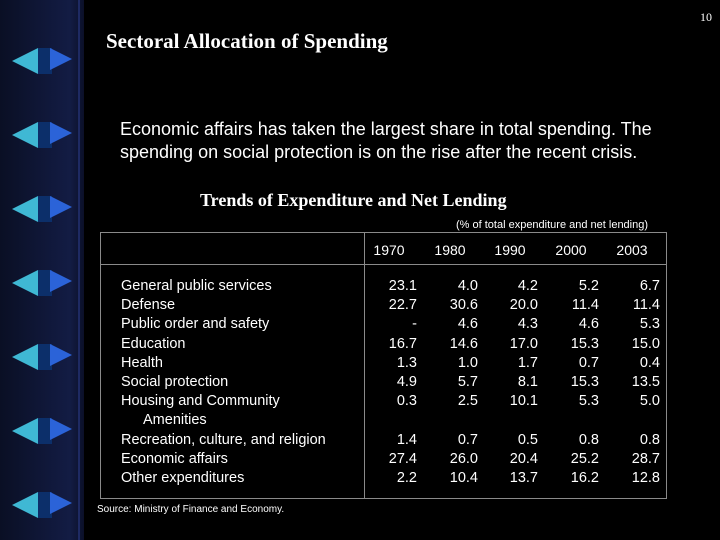 Image resolution: width=720 pixels, height=540 pixels. I want to click on value-column: 5.2 11.4 4.6 15.3 0.7 15.3 5.3 0.8 25.2 16.2, so click(577, 382).